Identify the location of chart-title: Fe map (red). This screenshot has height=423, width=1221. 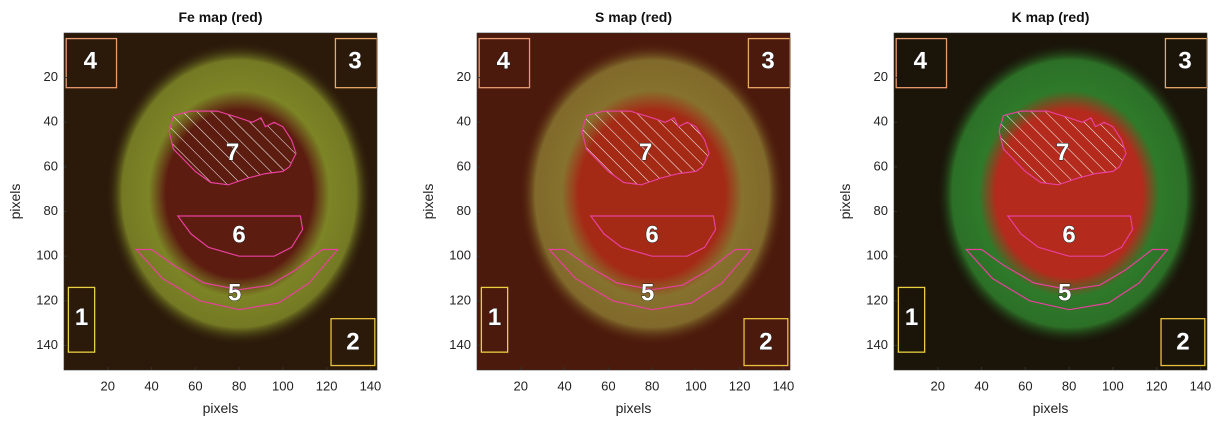
(220, 17).